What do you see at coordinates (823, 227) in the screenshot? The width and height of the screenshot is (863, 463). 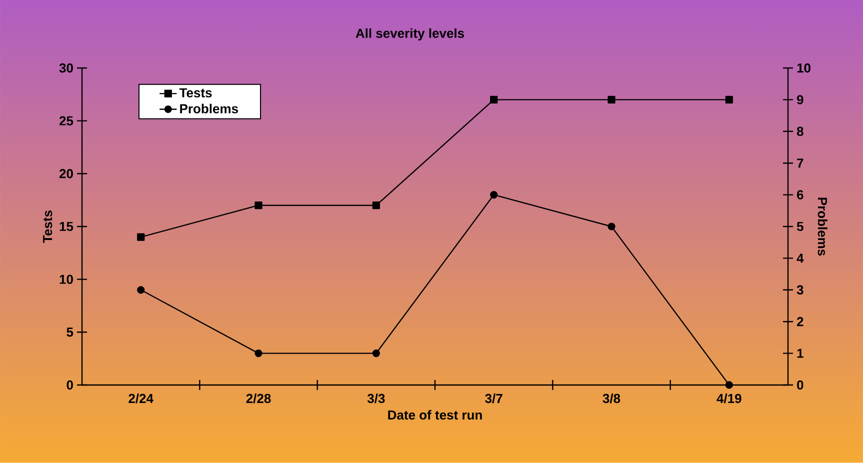 I see `y2-axis-title: Problems` at bounding box center [823, 227].